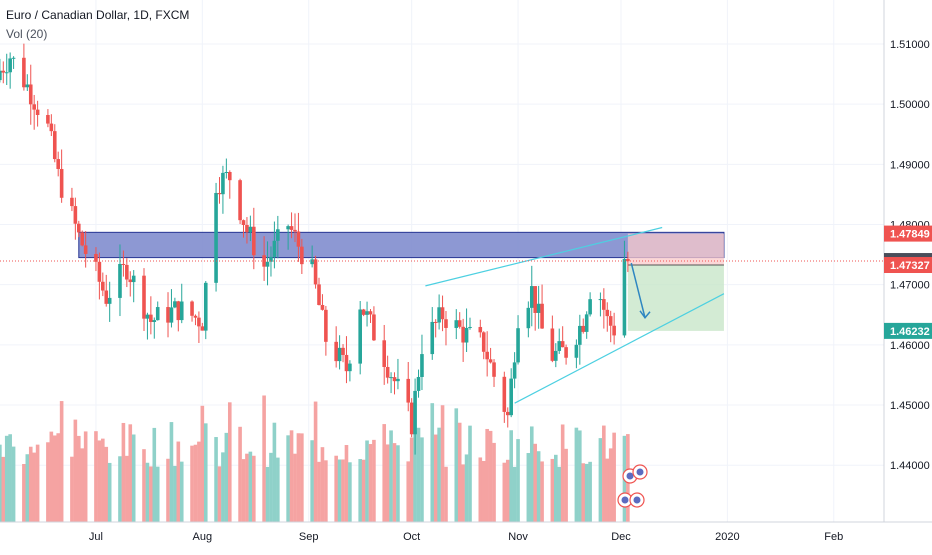 This screenshot has height=555, width=932. Describe the element at coordinates (309, 537) in the screenshot. I see `time-tick-label: Sep` at that location.